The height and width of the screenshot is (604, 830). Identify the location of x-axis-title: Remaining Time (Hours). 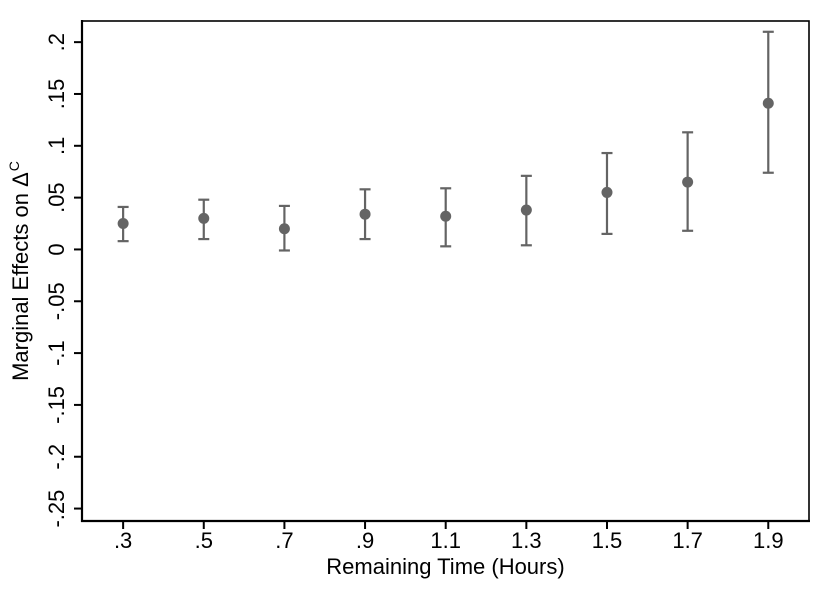
(445, 566).